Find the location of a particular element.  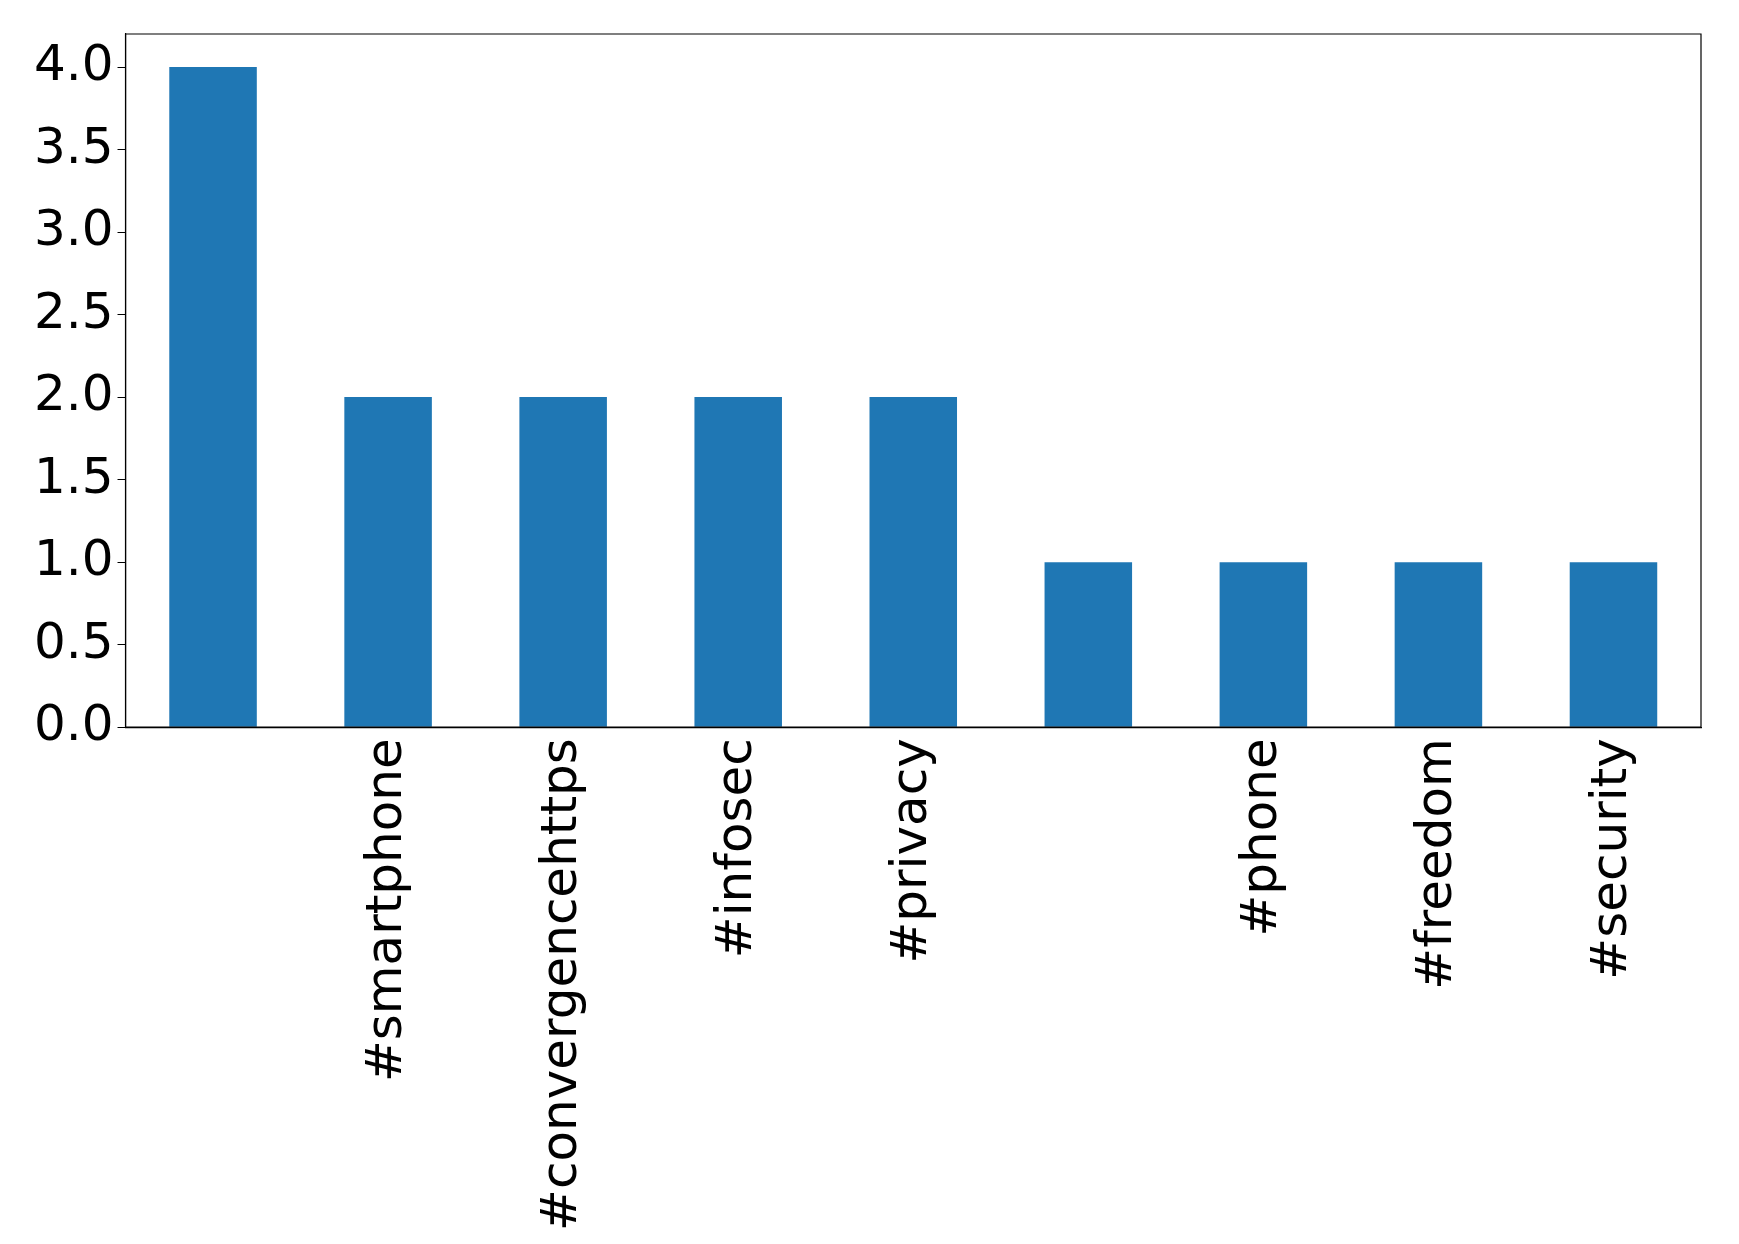

y-tick-label: 3.0 is located at coordinates (73, 228).